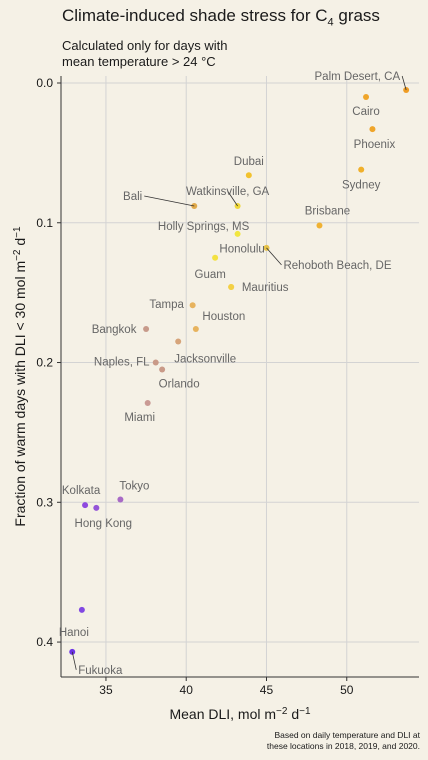 This screenshot has height=760, width=428. I want to click on point-label: Rehoboth Beach, DE, so click(337, 266).